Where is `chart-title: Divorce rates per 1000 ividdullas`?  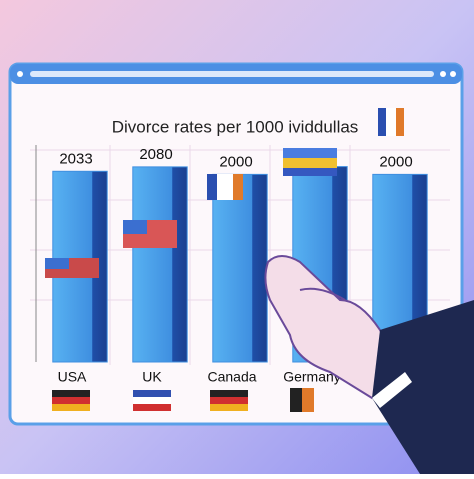 chart-title: Divorce rates per 1000 ividdullas is located at coordinates (235, 126).